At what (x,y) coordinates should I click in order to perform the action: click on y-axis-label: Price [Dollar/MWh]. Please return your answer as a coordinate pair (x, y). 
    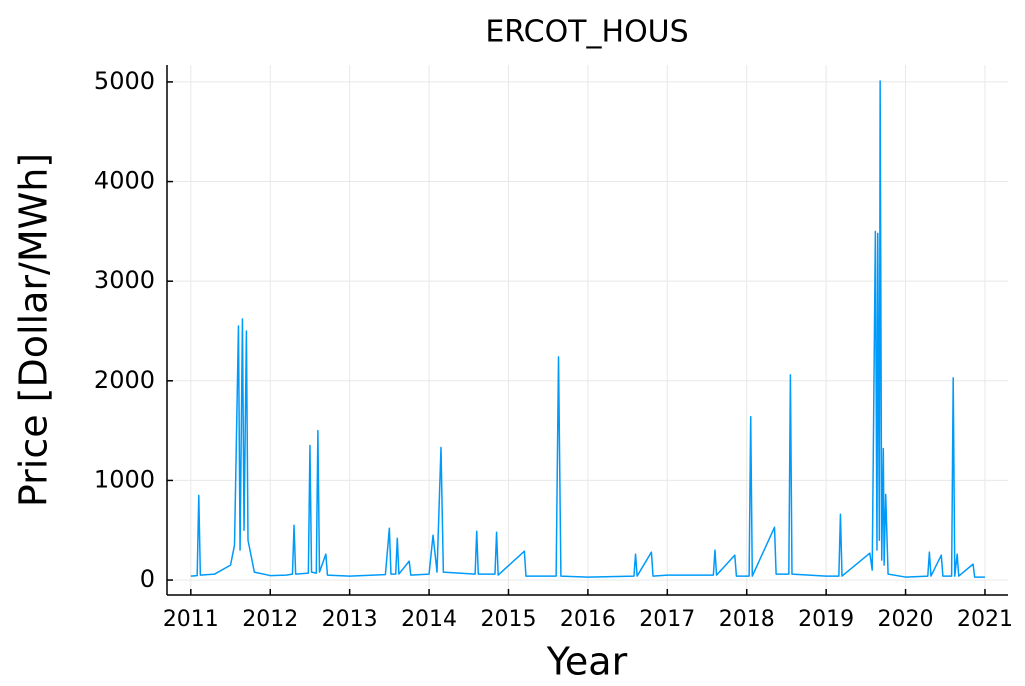
    Looking at the image, I should click on (34, 330).